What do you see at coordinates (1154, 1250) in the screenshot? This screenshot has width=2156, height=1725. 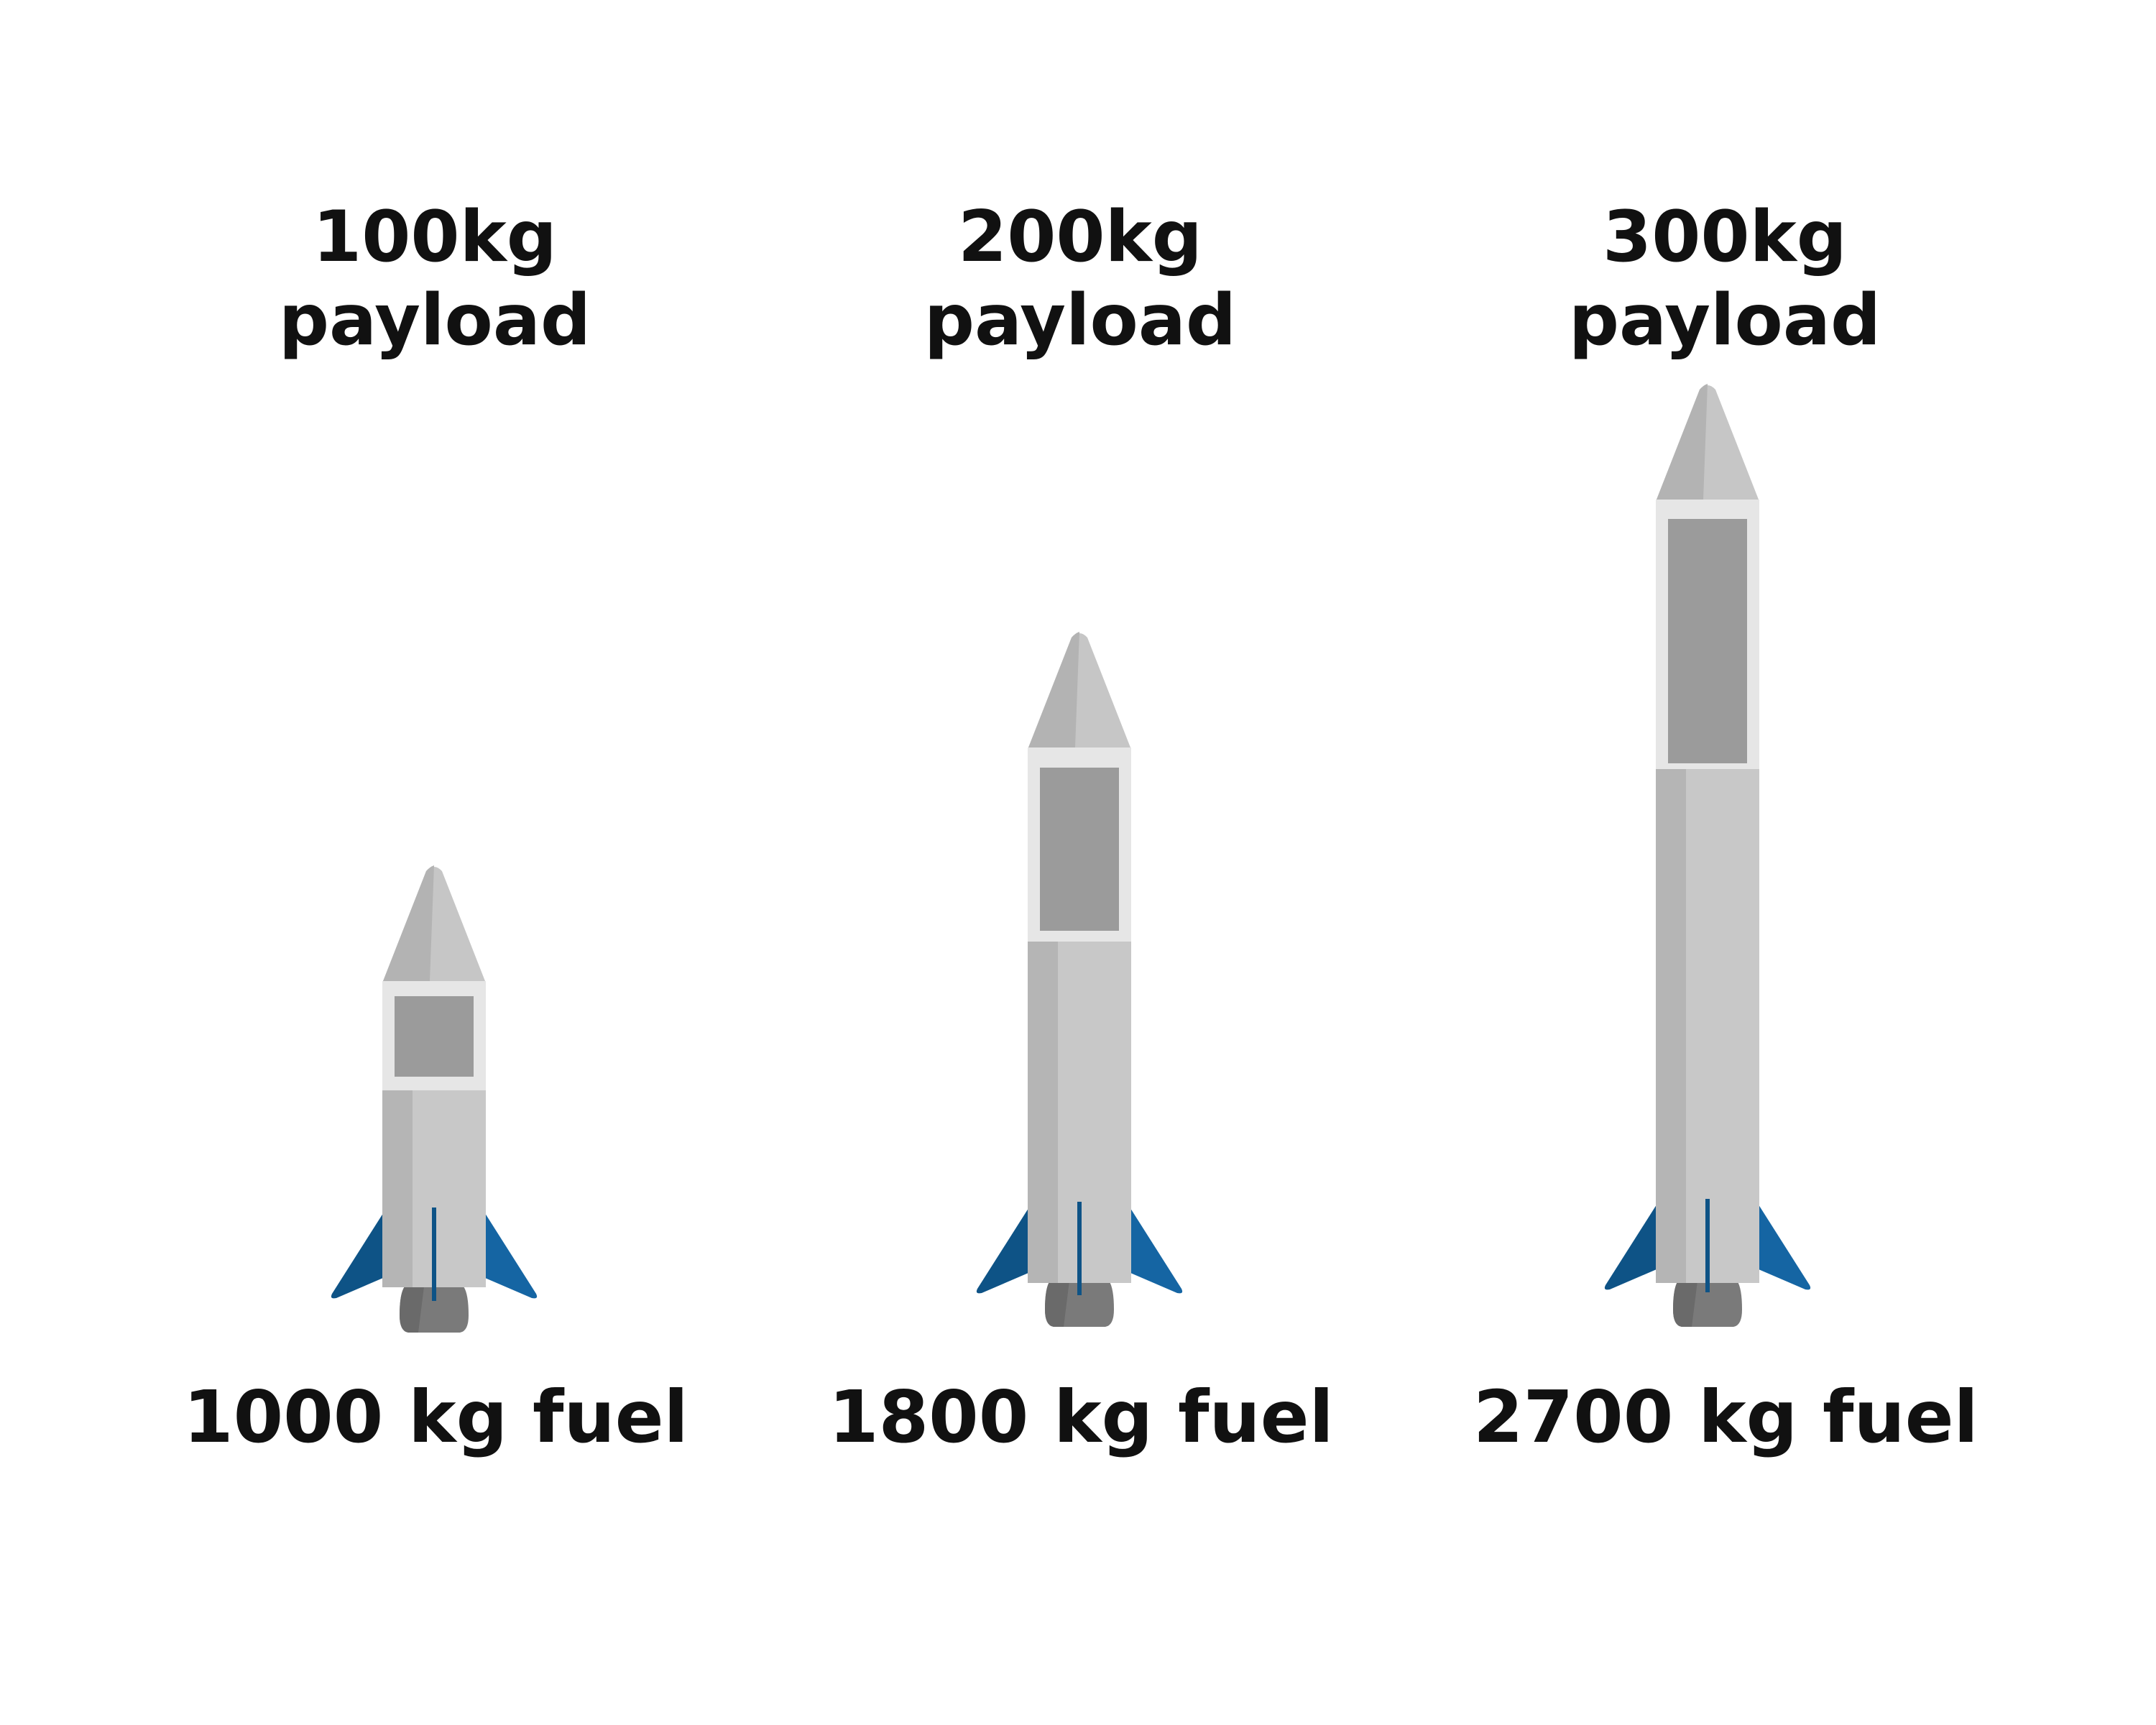 I see `rocket-2-fin-right` at bounding box center [1154, 1250].